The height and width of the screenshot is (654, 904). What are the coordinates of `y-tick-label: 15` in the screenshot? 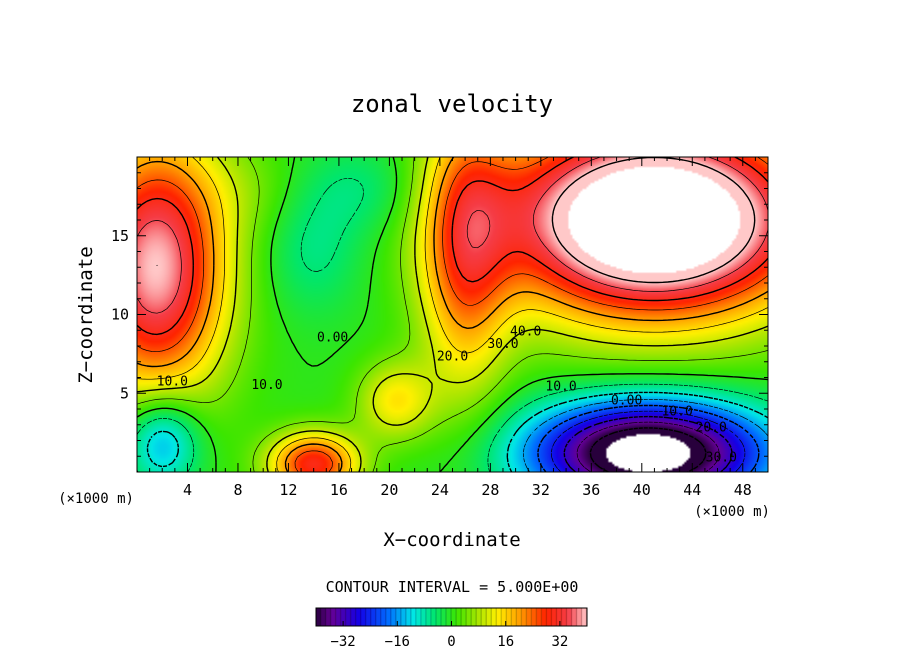 It's located at (120, 236).